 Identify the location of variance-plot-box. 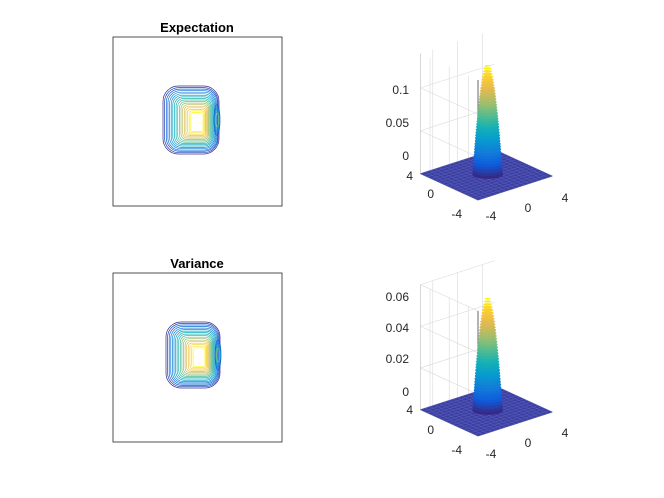
(197, 357).